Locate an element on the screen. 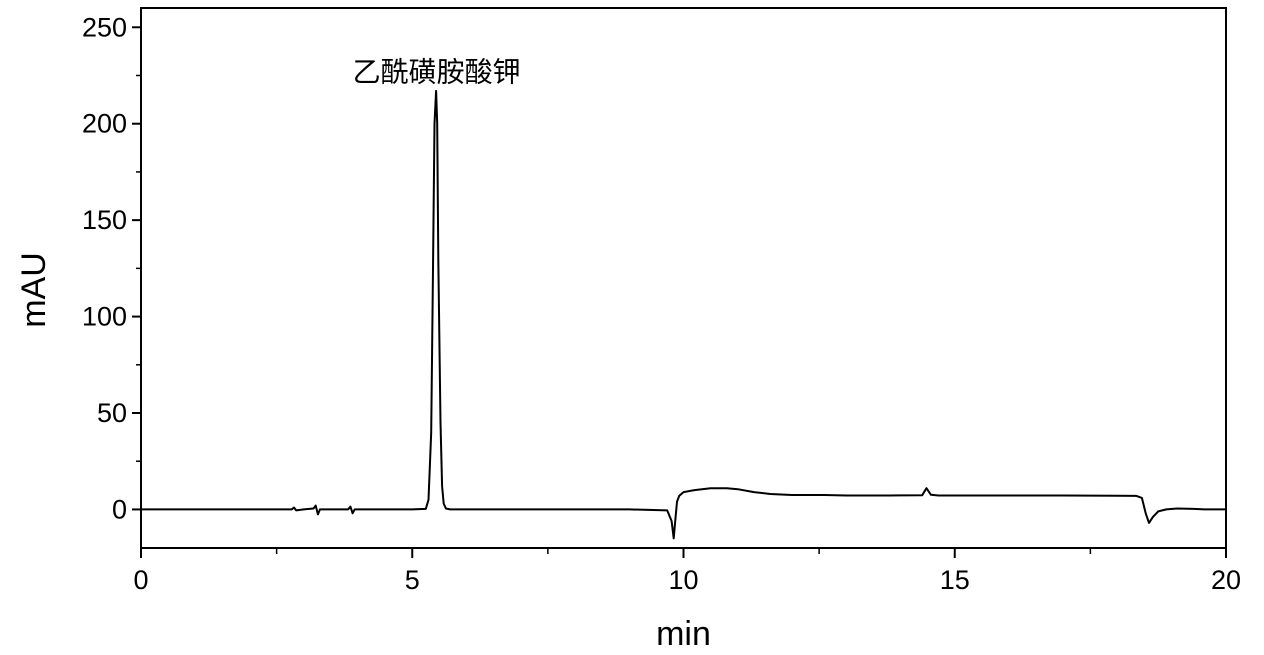  y-tick-label: 200 is located at coordinates (104, 124).